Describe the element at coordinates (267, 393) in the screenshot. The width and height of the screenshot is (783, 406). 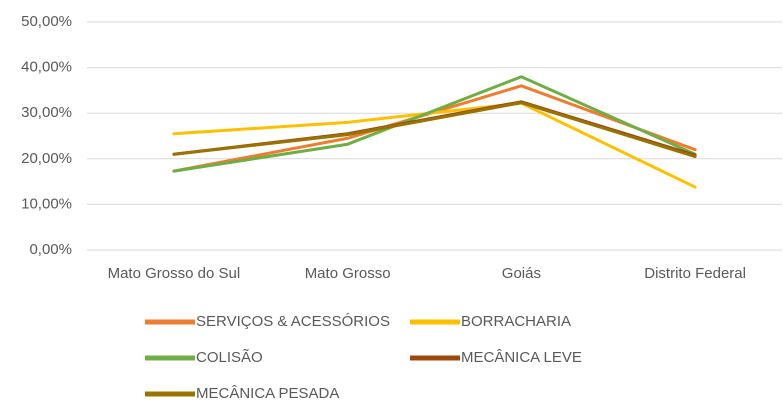
I see `legend-label: MECÂNICA PESADA` at that location.